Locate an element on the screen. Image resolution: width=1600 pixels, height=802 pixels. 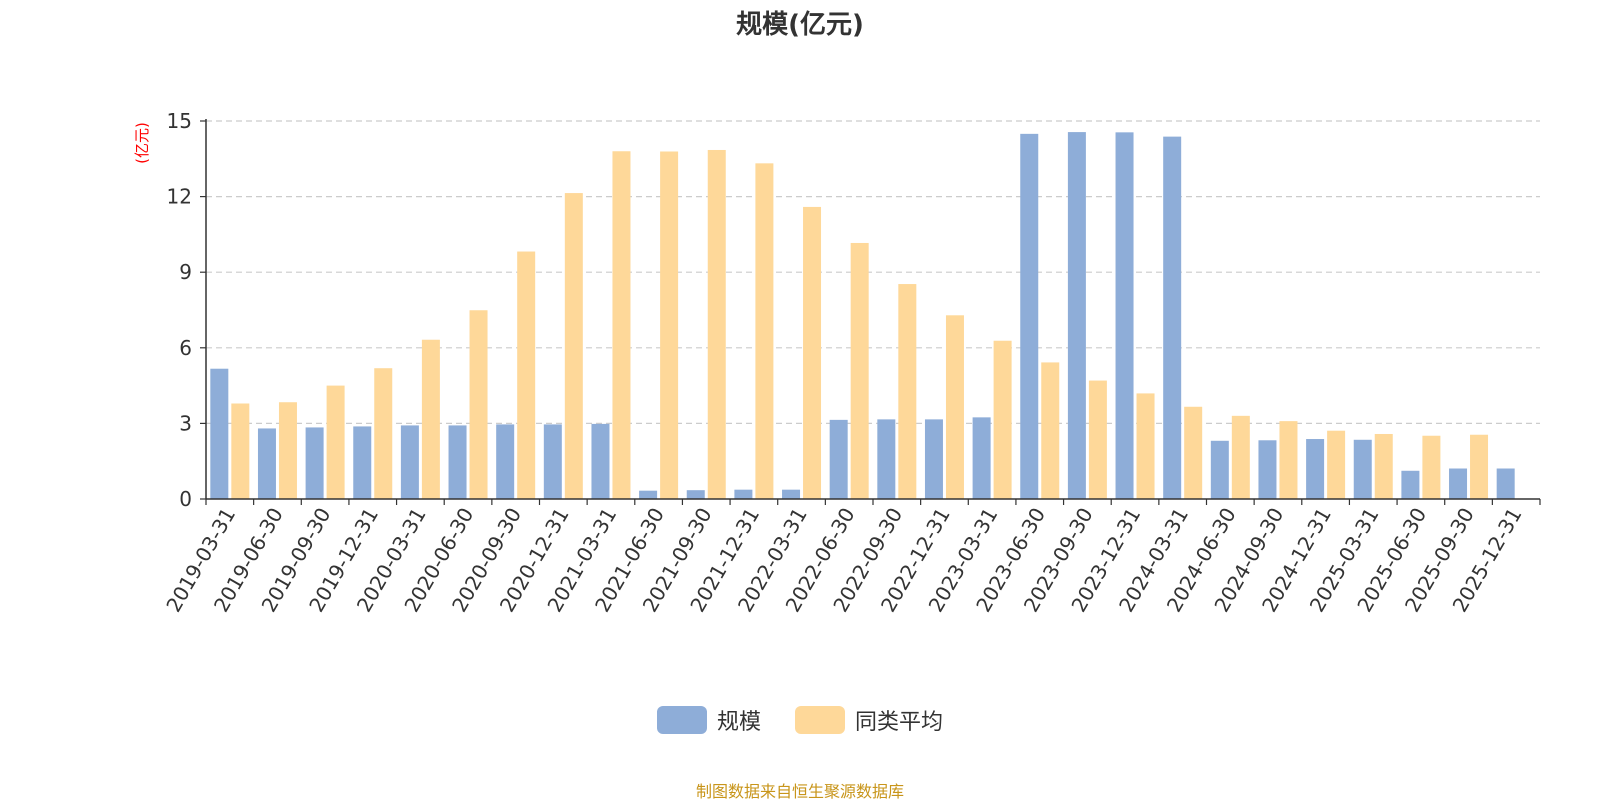
y-tick-label: 9 is located at coordinates (185, 272).